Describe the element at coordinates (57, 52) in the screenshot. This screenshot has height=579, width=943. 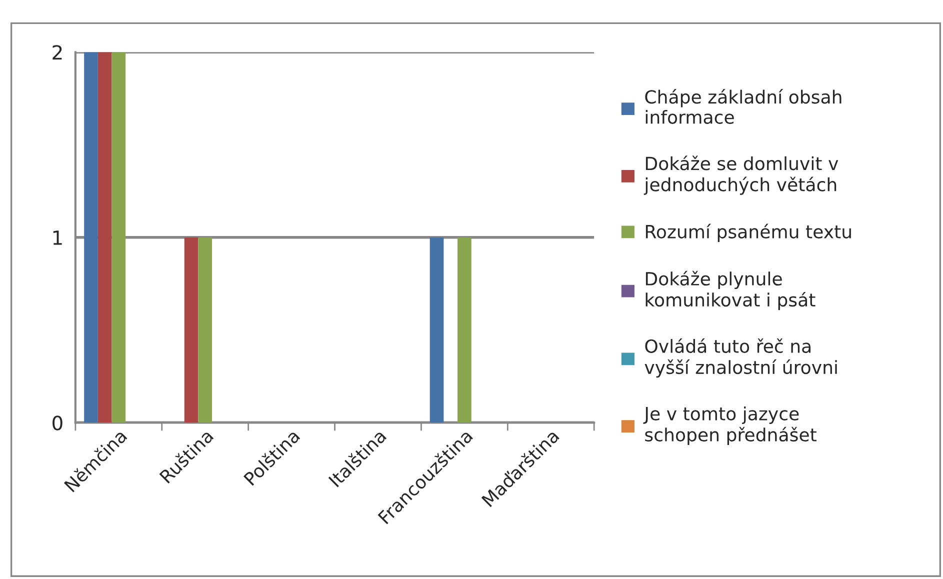
I see `y-tick-label: 2` at that location.